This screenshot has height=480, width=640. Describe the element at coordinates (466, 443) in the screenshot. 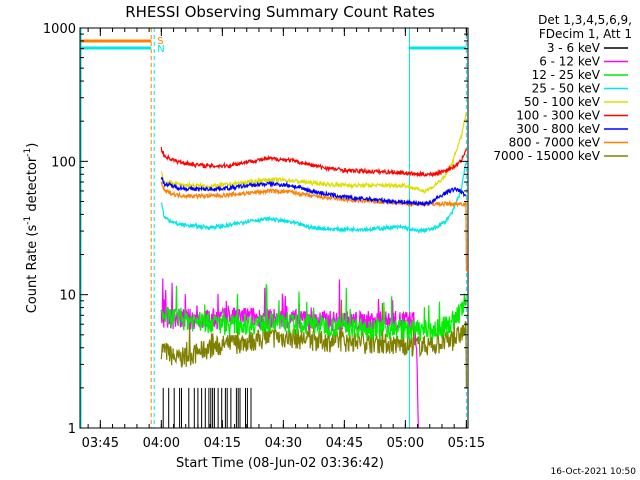

I see `x-tick-label: 05:15` at that location.